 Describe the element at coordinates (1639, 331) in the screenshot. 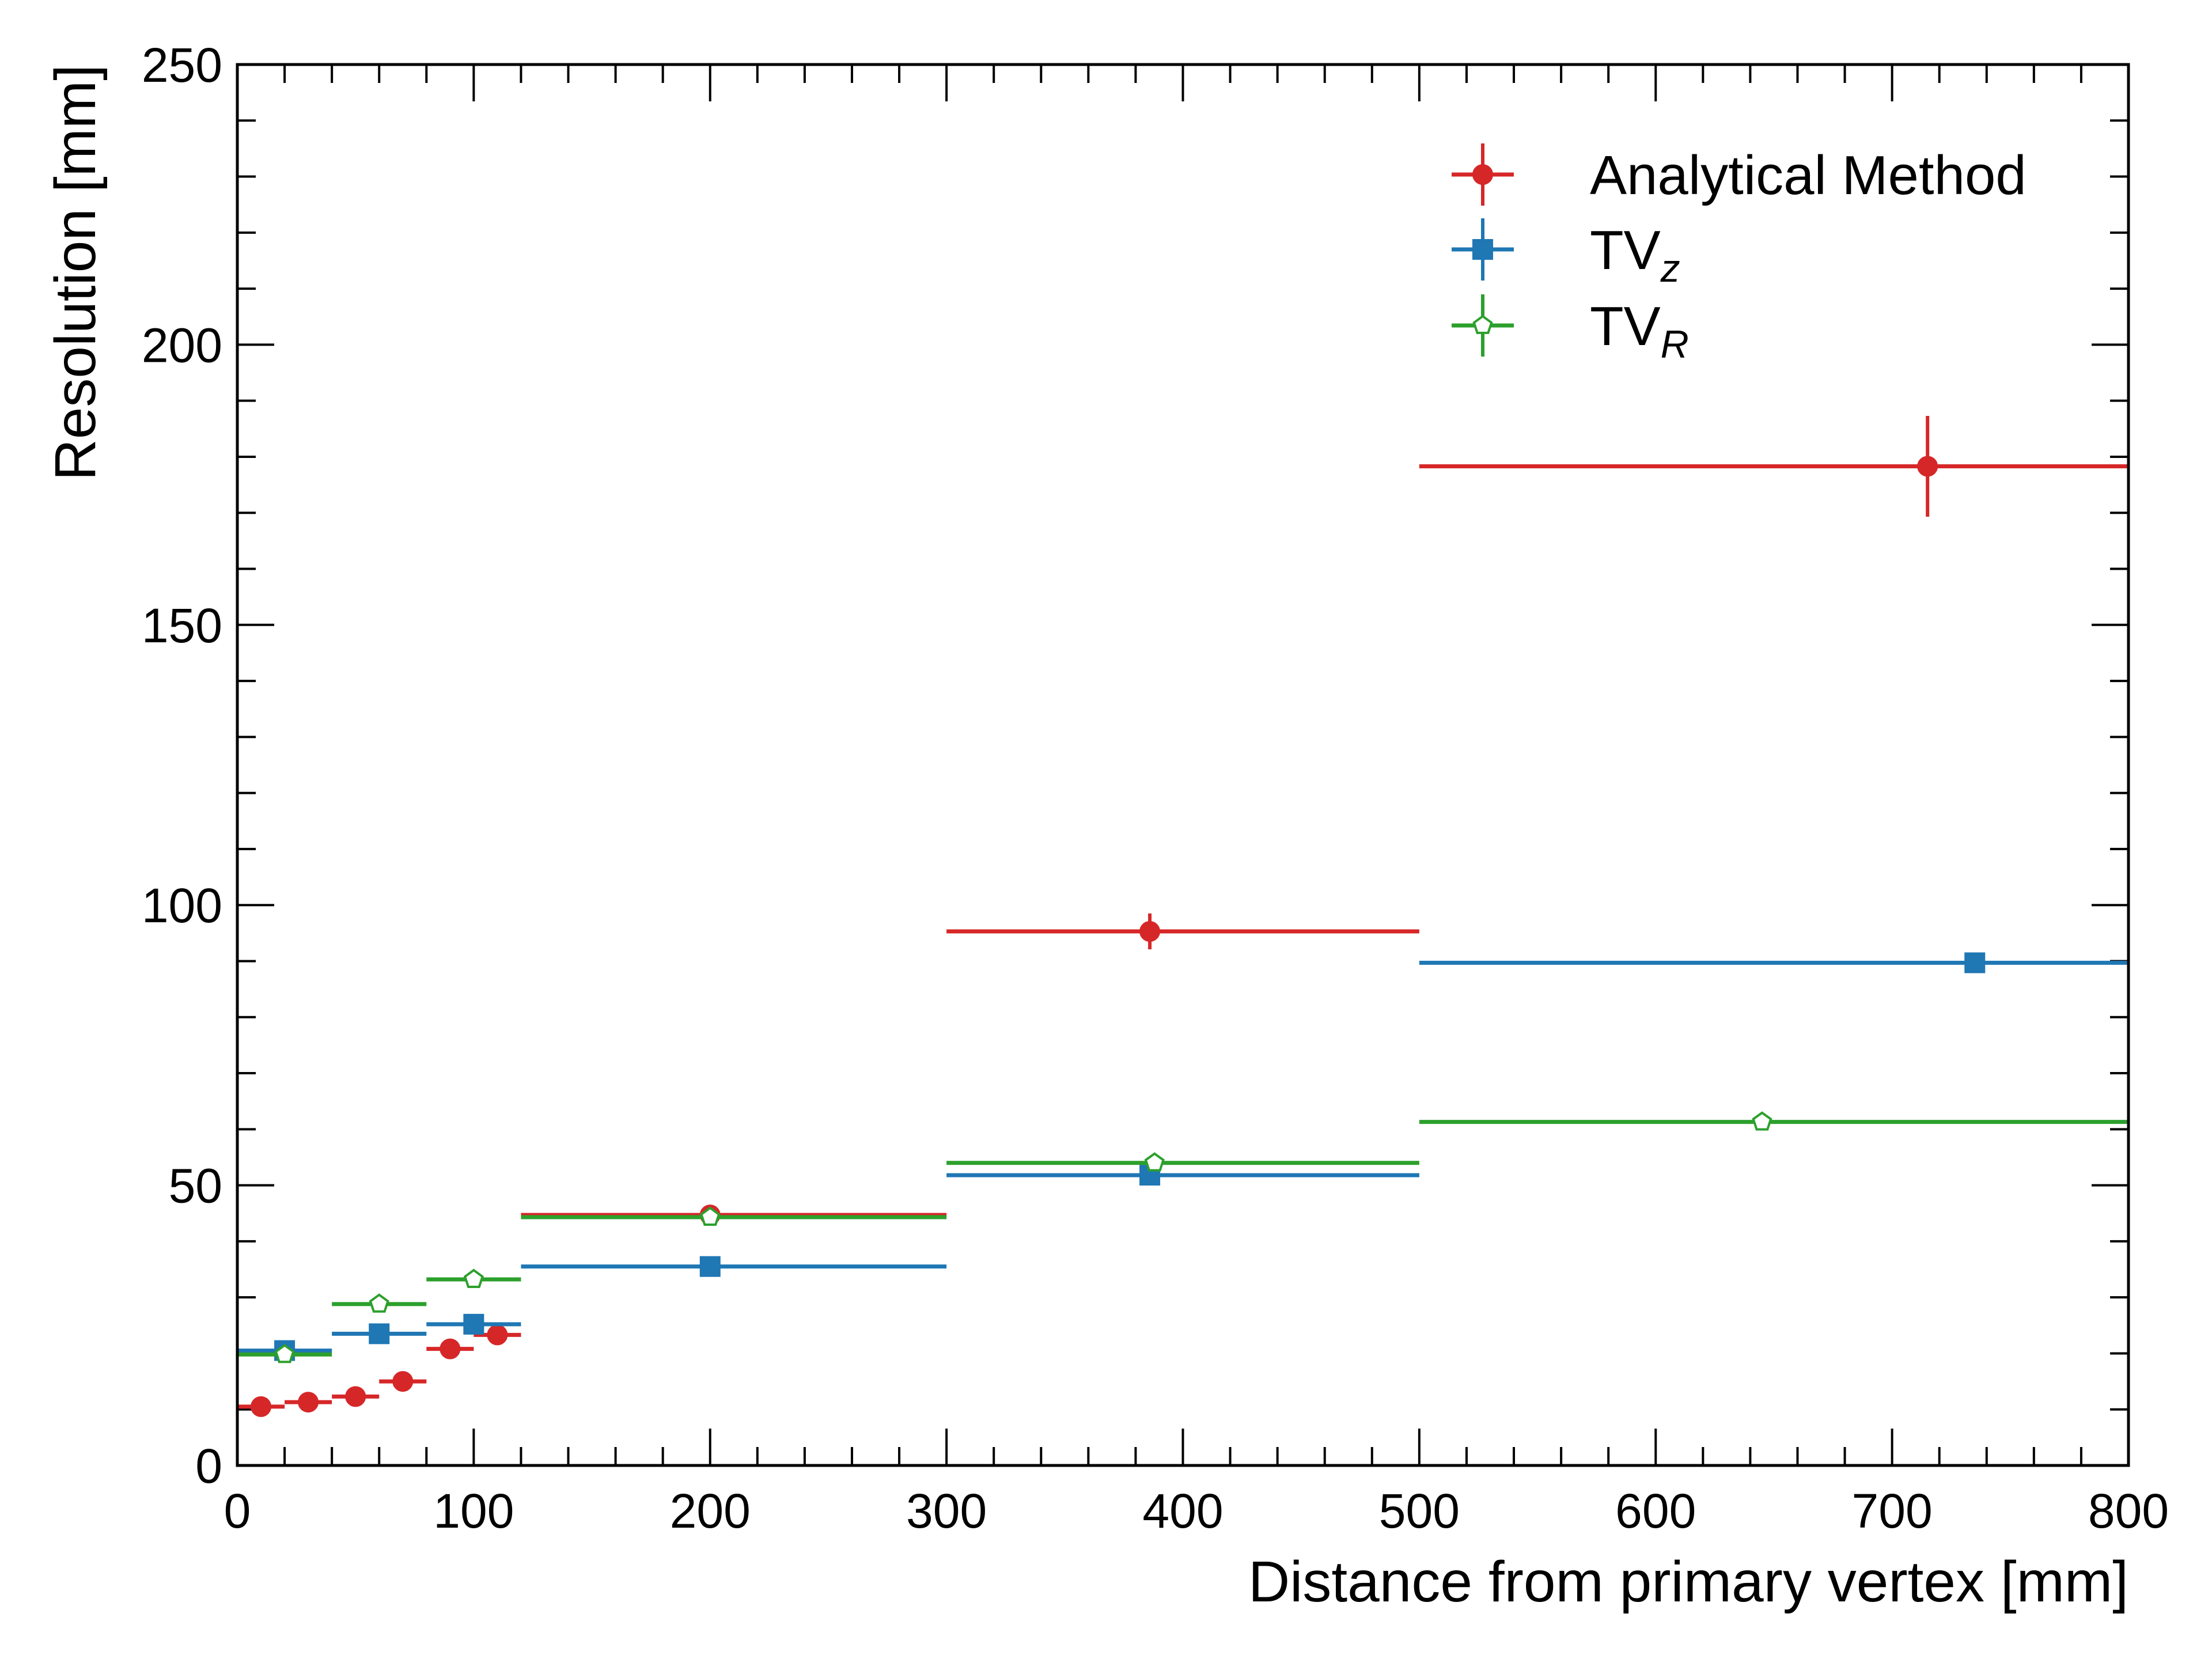

I see `legend-label: TVR` at that location.